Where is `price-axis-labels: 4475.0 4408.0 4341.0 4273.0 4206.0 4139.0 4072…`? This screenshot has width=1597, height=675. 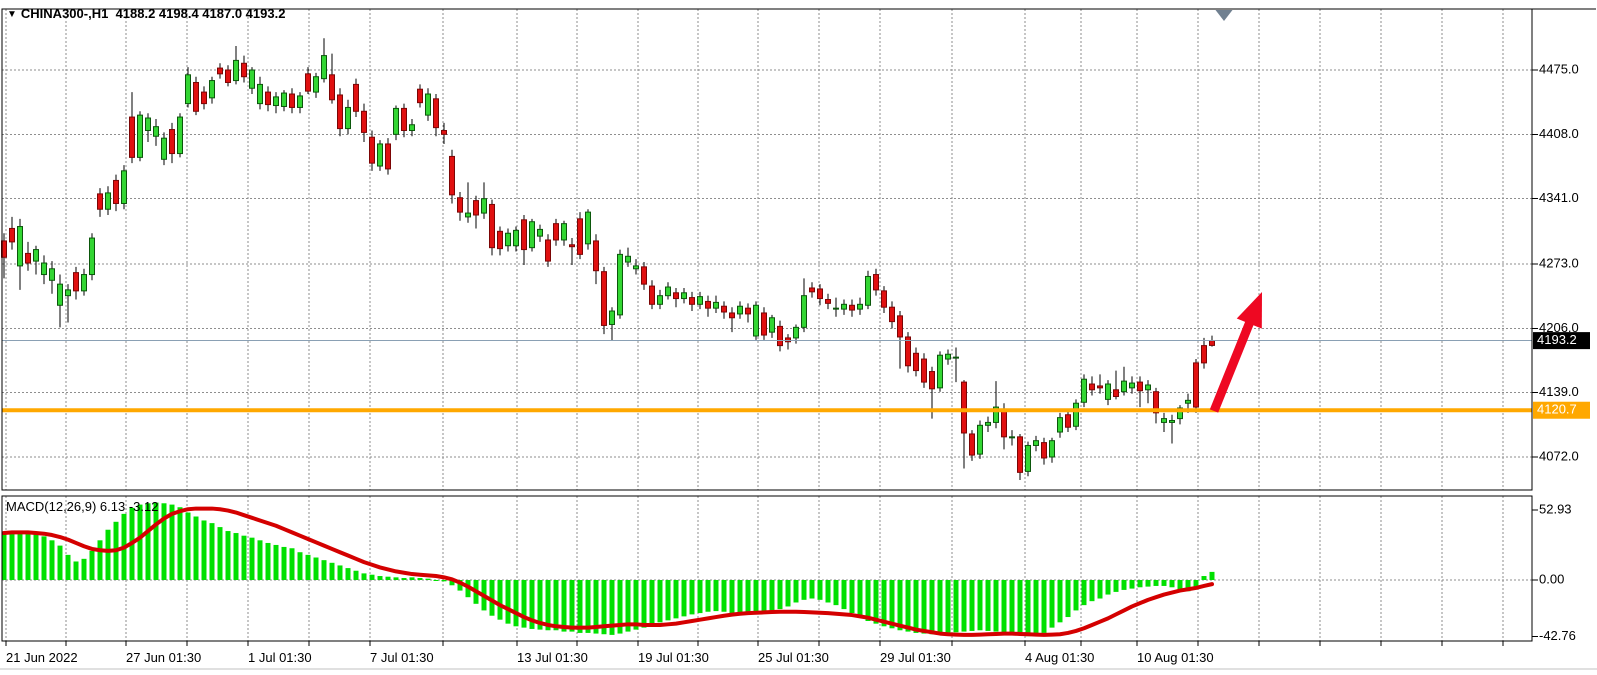 price-axis-labels: 4475.0 4408.0 4341.0 4273.0 4206.0 4139.0 4072… is located at coordinates (1559, 352).